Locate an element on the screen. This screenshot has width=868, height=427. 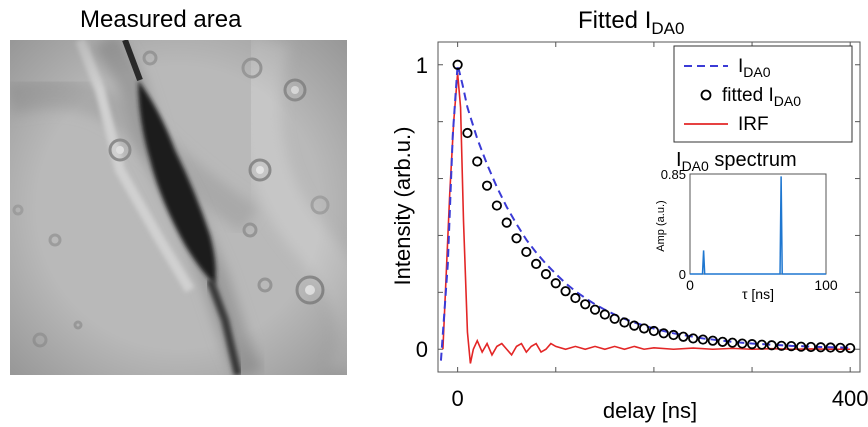
inset-title: IDA0 spectrum is located at coordinates (736, 161).